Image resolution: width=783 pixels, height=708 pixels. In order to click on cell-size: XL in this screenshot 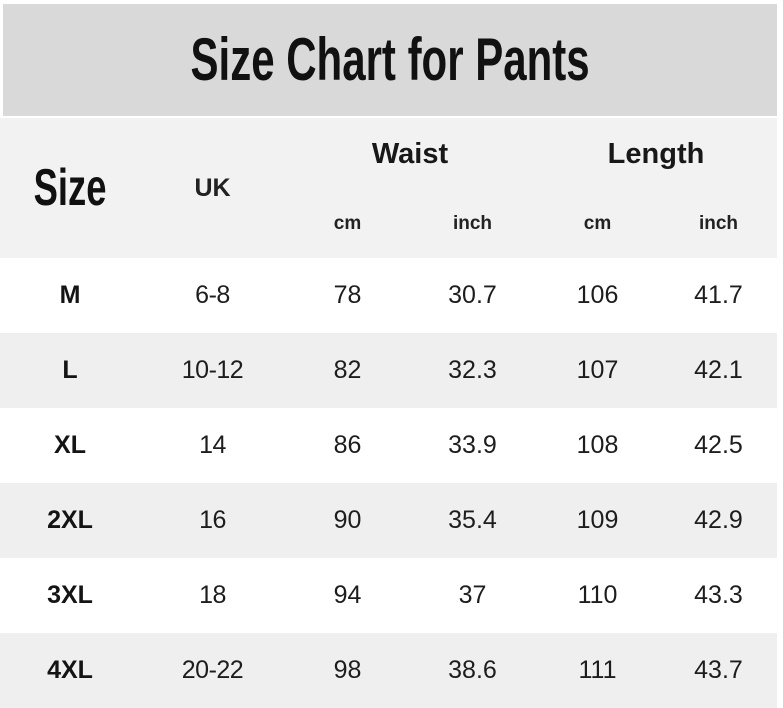, I will do `click(70, 445)`.